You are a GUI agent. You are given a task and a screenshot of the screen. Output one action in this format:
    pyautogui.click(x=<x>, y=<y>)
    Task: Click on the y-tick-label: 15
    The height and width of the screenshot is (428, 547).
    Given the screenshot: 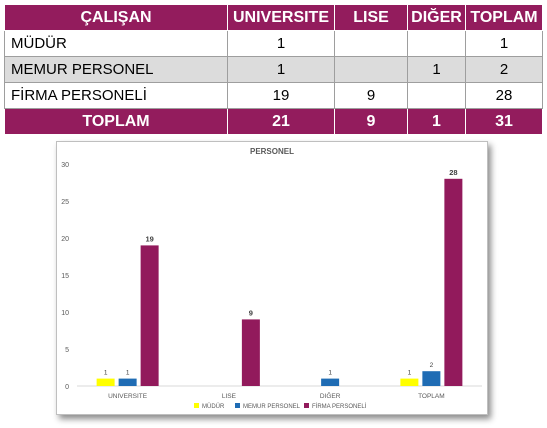 What is the action you would take?
    pyautogui.click(x=65, y=276)
    